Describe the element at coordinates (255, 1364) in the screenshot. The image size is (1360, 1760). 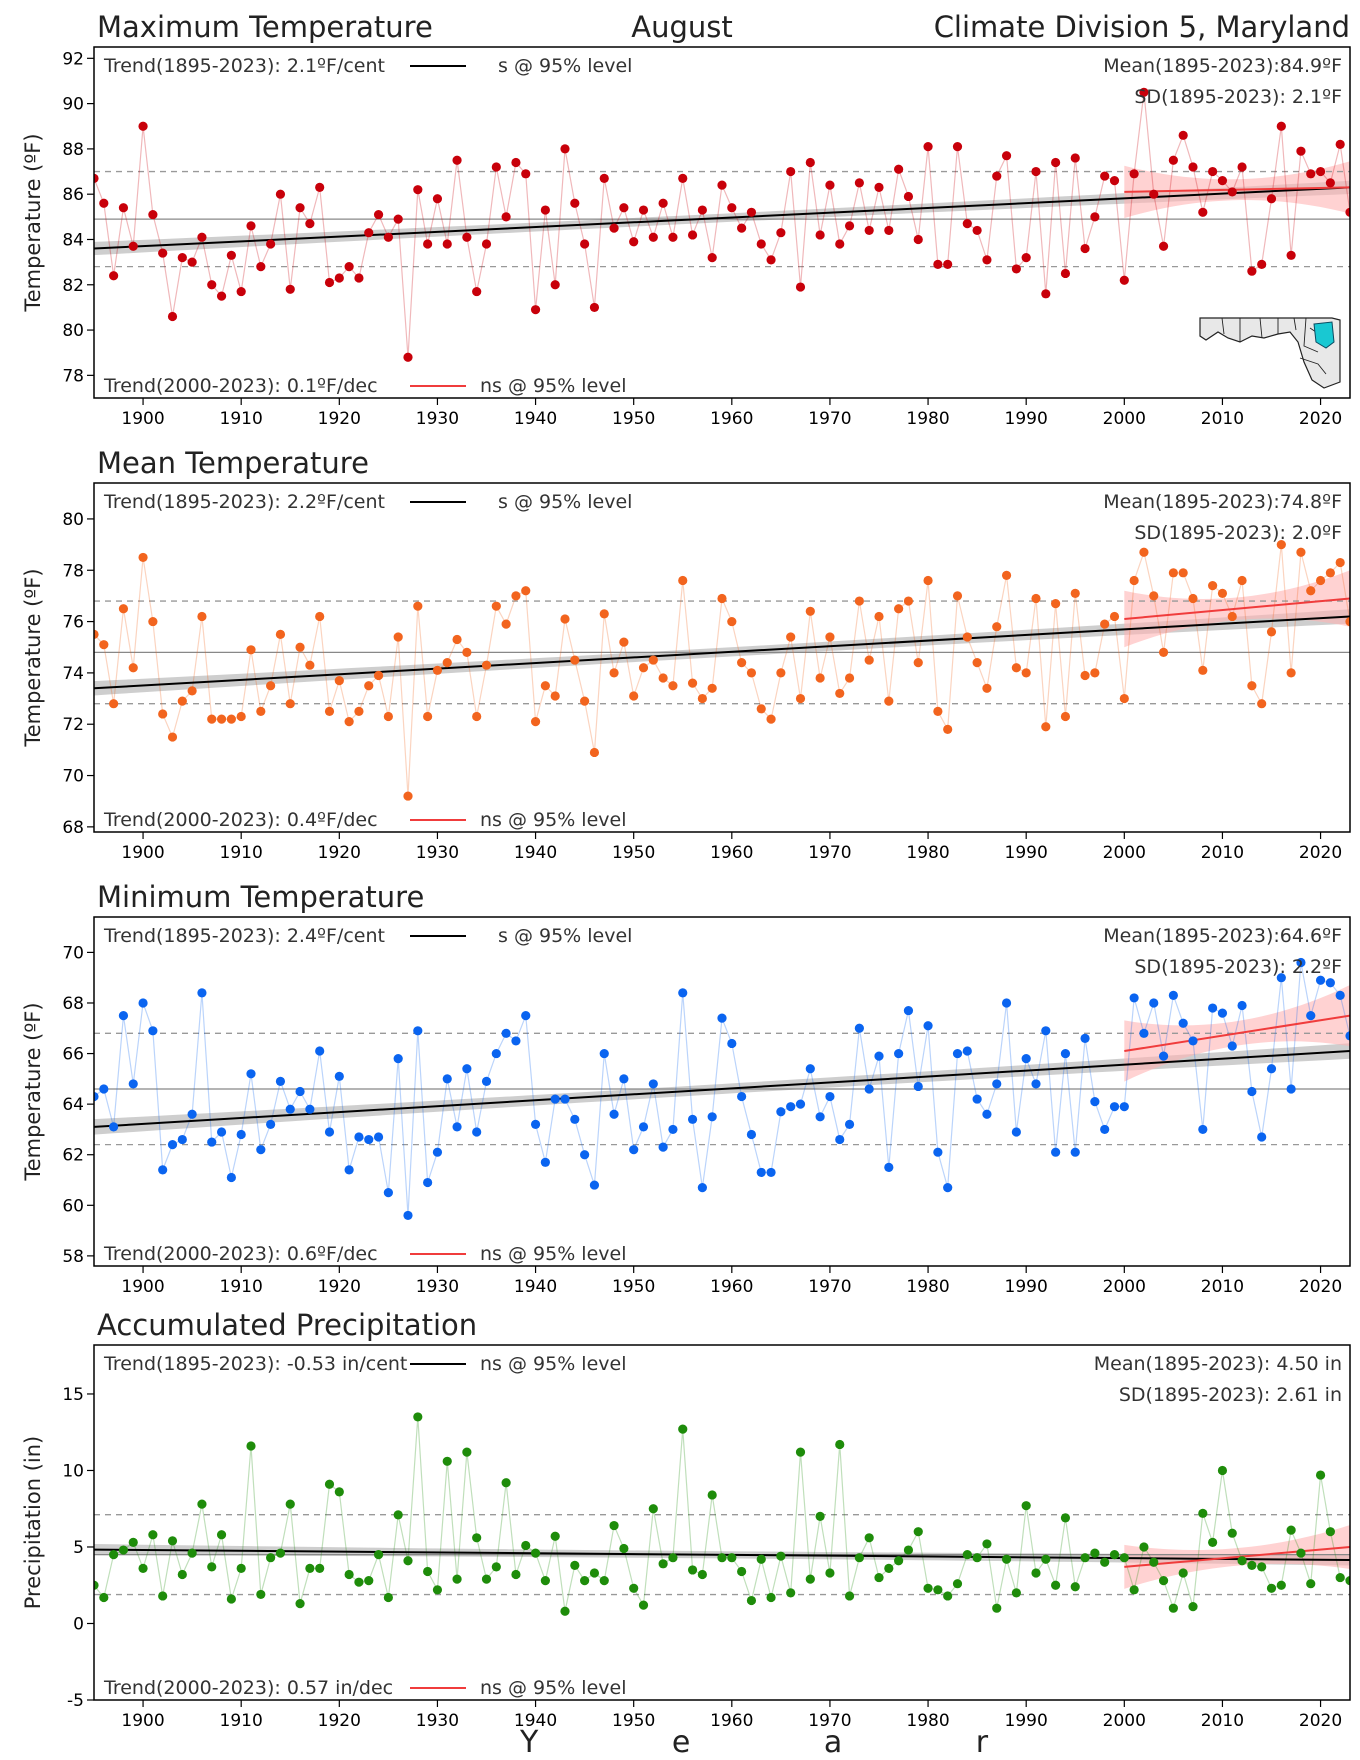
I see `trend-long-text: Trend(1895-2023): -0.53 in/cent` at that location.